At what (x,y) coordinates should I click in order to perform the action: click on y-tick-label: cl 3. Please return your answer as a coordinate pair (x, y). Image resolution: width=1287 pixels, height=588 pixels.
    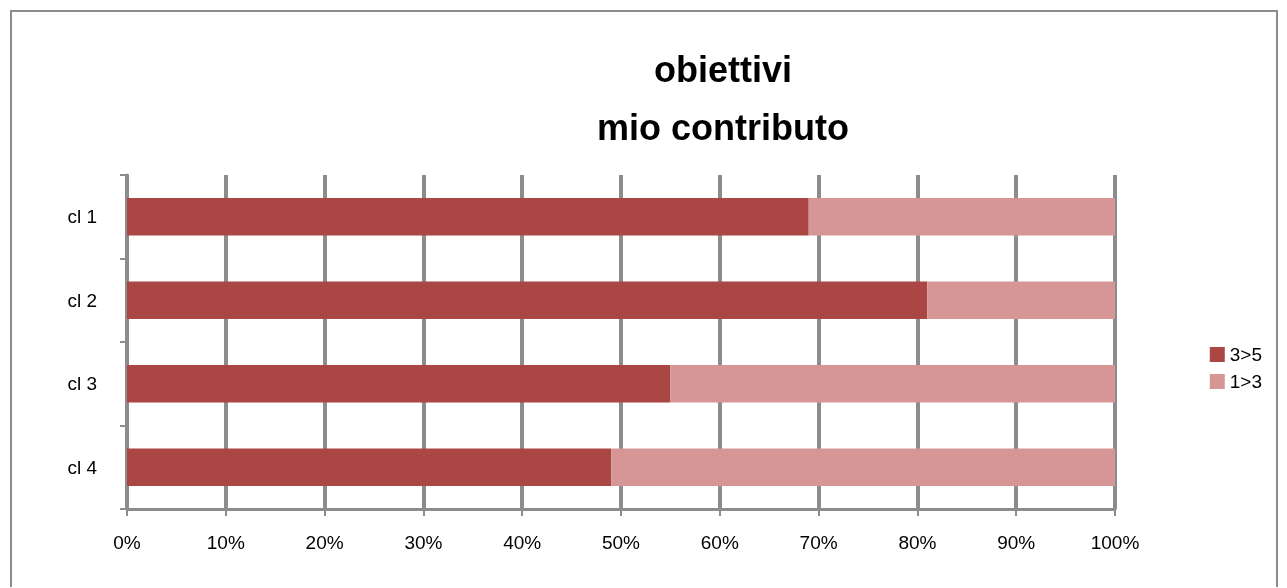
    Looking at the image, I should click on (82, 384).